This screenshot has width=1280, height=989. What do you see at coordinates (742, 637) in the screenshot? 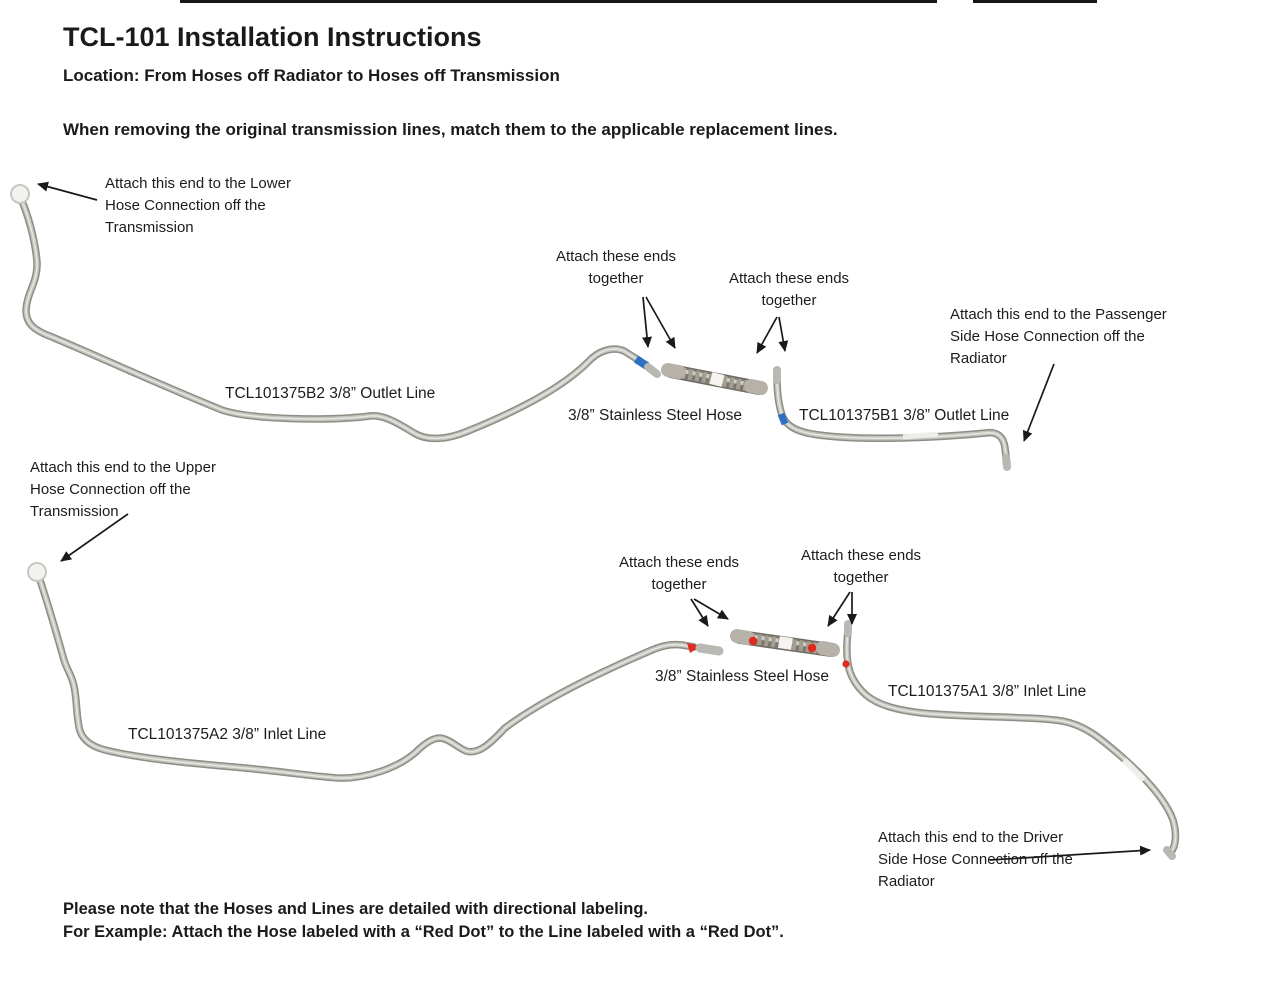
I see `hose-lower-left-fitting` at bounding box center [742, 637].